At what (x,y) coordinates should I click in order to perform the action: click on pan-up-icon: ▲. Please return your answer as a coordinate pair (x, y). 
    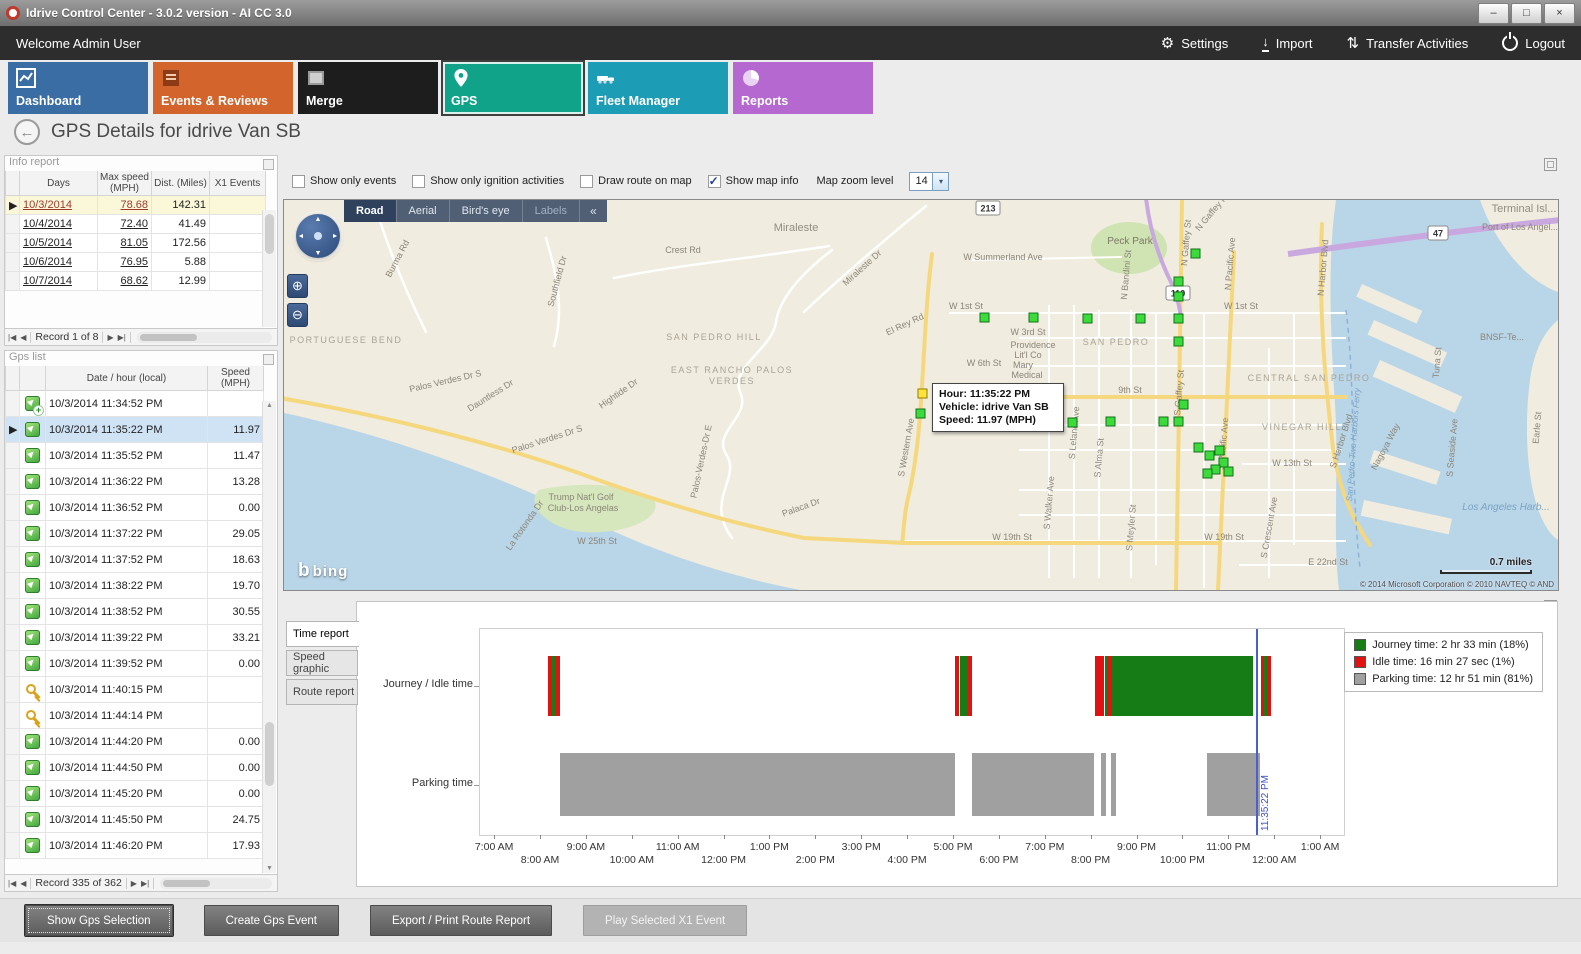
    Looking at the image, I should click on (318, 219).